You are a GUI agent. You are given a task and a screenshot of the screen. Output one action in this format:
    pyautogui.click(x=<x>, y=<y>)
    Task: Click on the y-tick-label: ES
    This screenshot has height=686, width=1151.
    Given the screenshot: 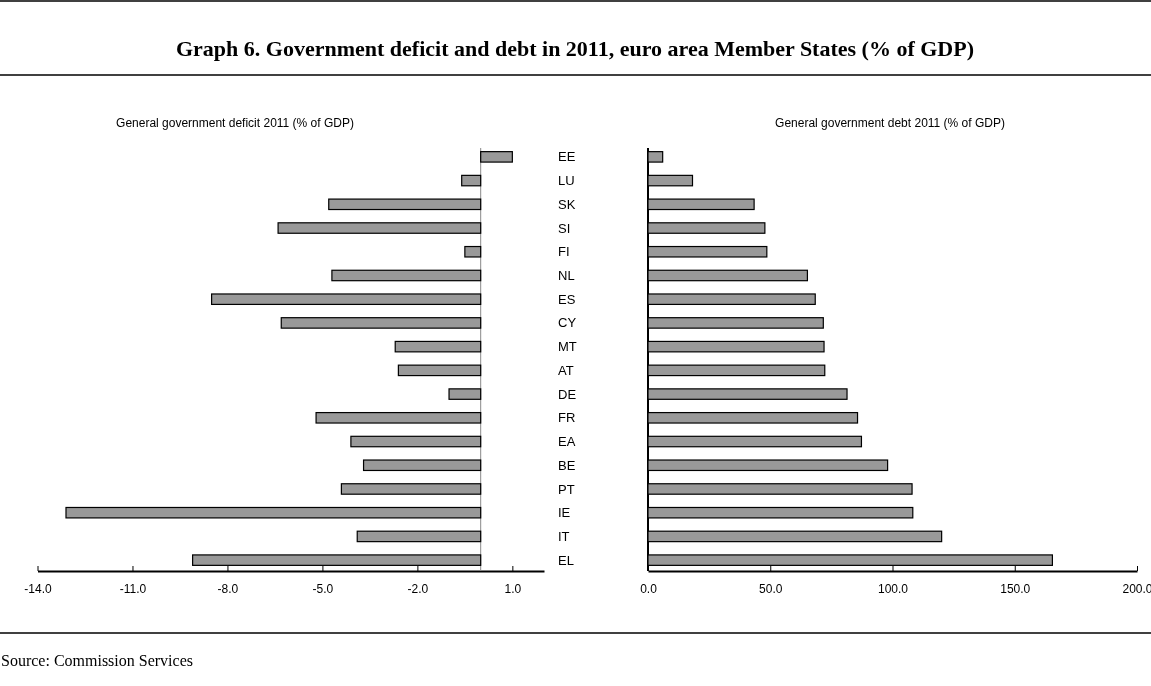 What is the action you would take?
    pyautogui.click(x=567, y=299)
    